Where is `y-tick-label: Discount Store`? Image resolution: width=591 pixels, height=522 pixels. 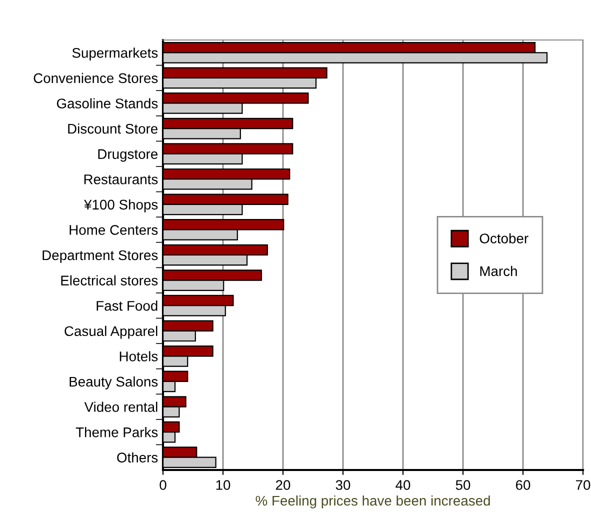 y-tick-label: Discount Store is located at coordinates (113, 128).